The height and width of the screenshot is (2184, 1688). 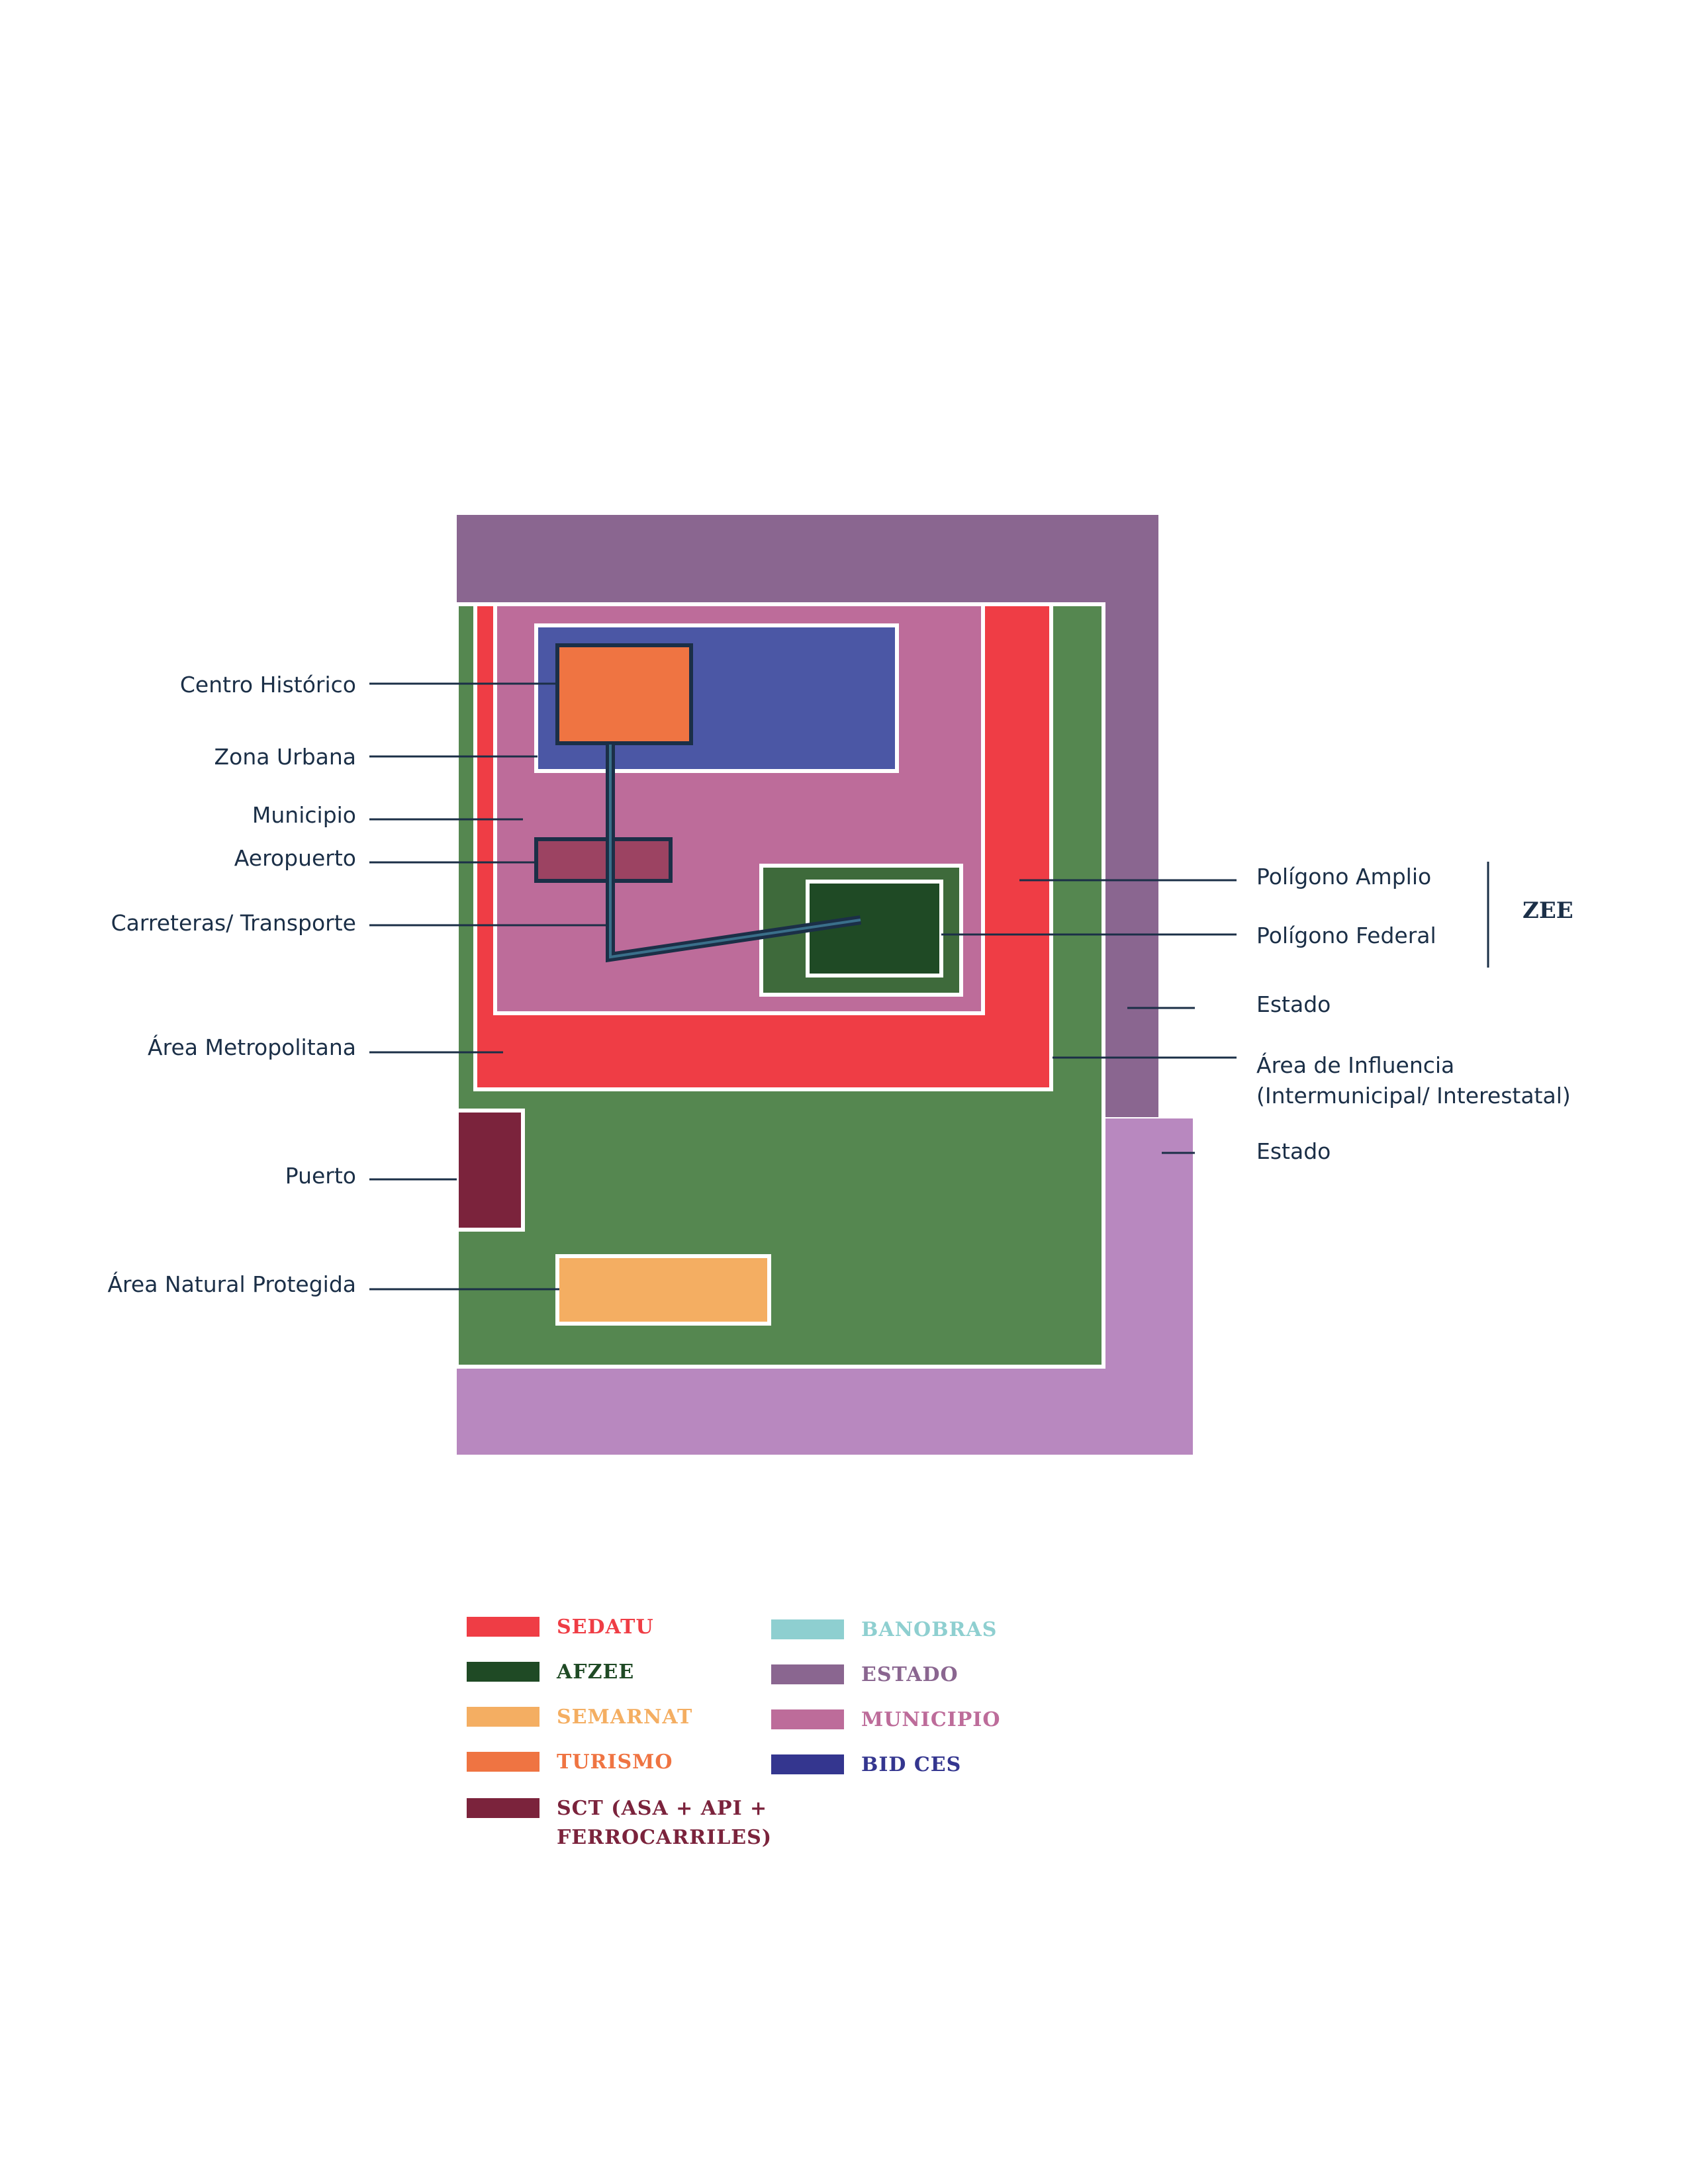 I want to click on label-area-metropolitana: Área Metropolitana, so click(x=184, y=1047).